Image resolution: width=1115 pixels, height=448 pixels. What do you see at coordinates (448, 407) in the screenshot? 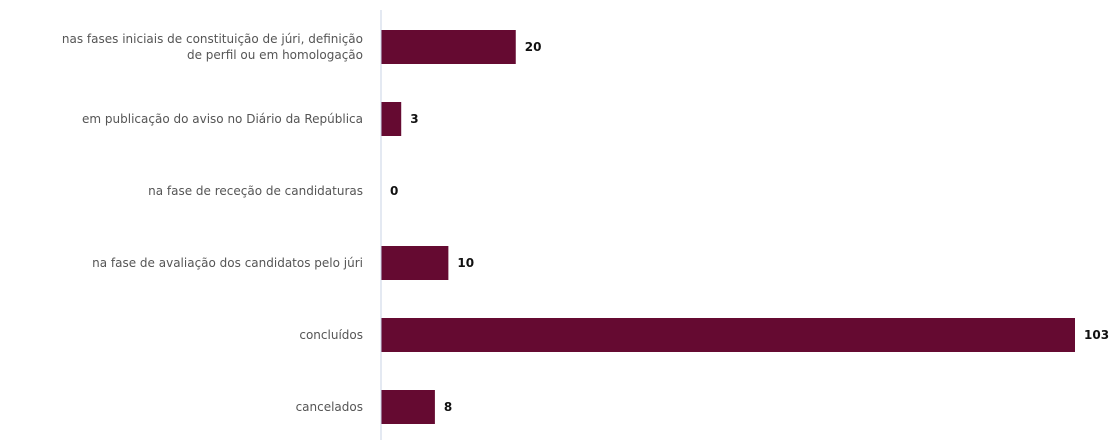
I see `data-label-5: 8` at bounding box center [448, 407].